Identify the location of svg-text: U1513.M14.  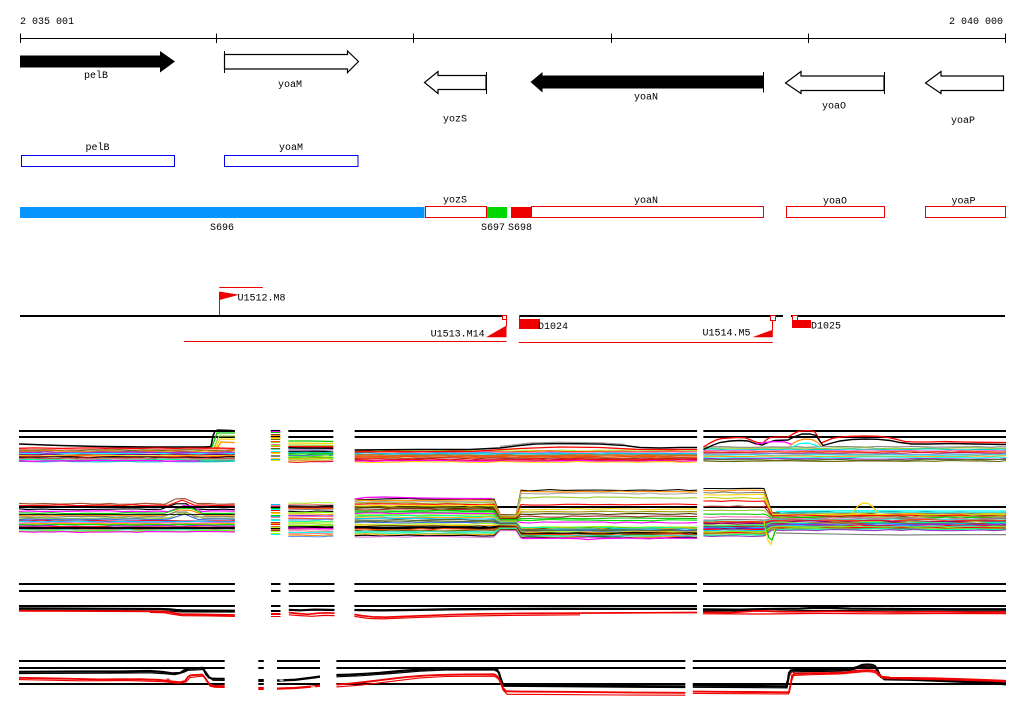
(458, 335).